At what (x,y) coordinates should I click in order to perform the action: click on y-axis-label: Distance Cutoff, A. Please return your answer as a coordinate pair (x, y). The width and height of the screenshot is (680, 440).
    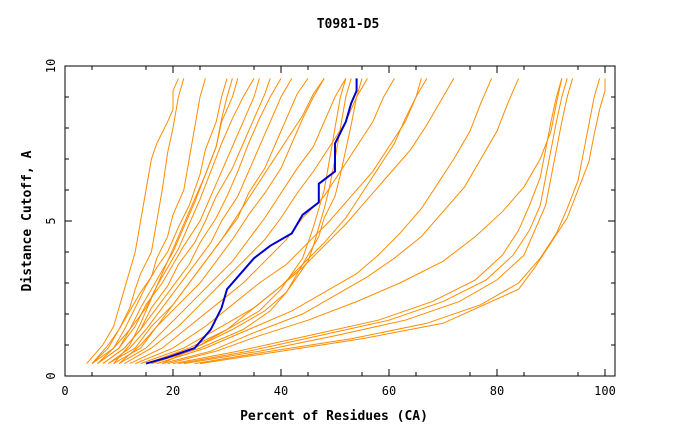
    Looking at the image, I should click on (27, 220).